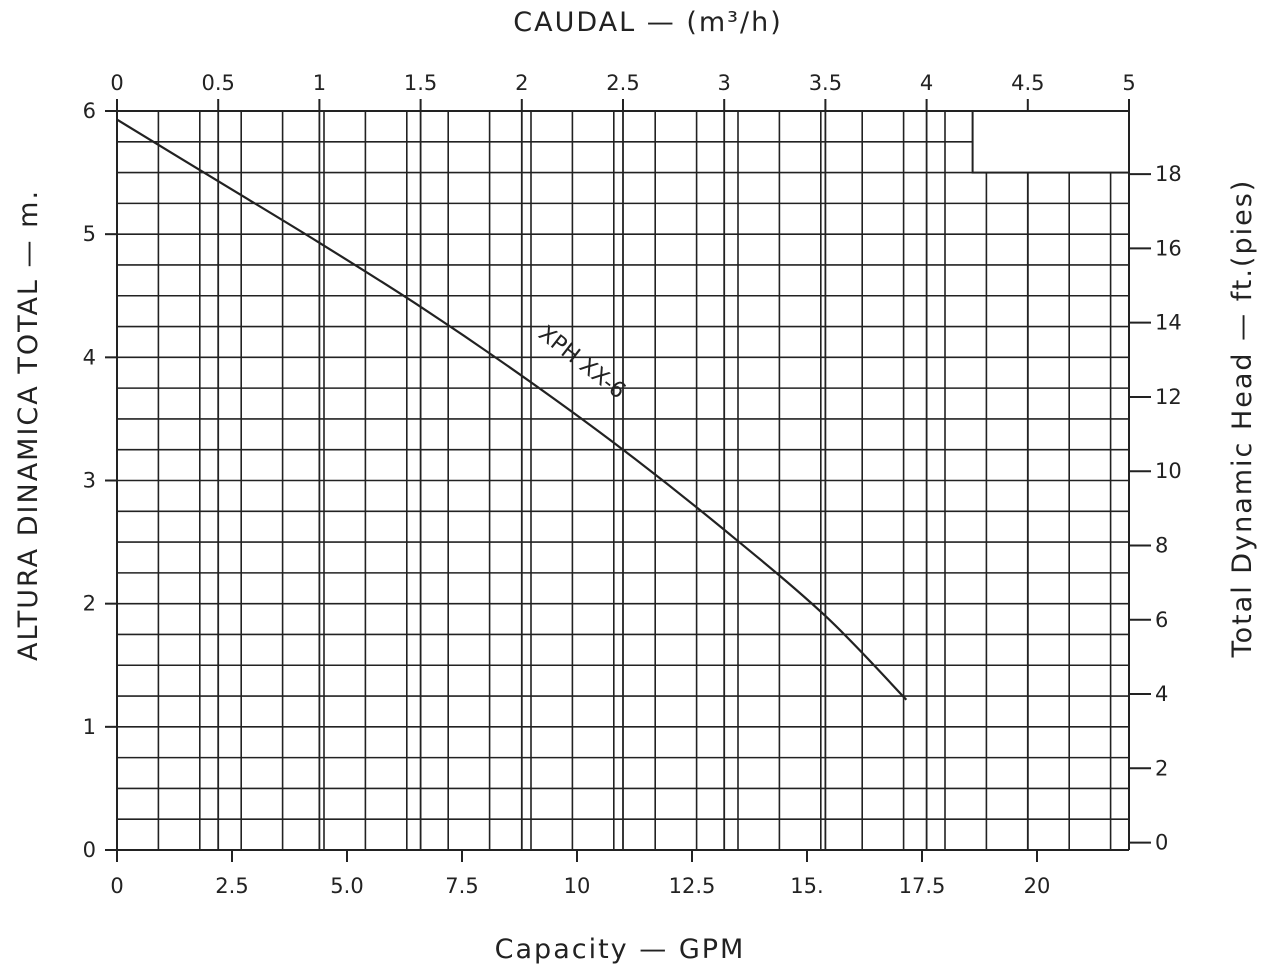 This screenshot has width=1276, height=968. Describe the element at coordinates (620, 949) in the screenshot. I see `bottom-axis-title: Capacity — GPM` at that location.